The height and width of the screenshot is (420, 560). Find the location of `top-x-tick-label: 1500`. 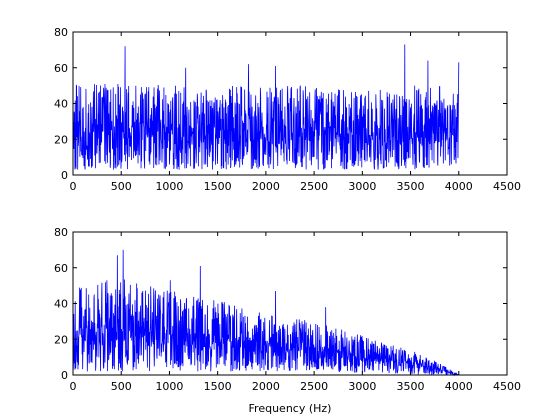

top-x-tick-label: 1500 is located at coordinates (218, 186).